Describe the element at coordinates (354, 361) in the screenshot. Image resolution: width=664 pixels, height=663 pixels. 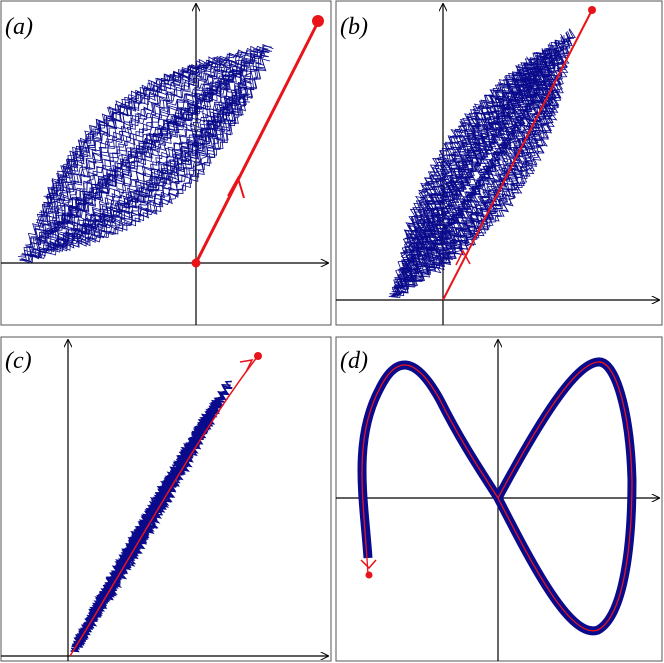
I see `panel-label: (d)` at that location.